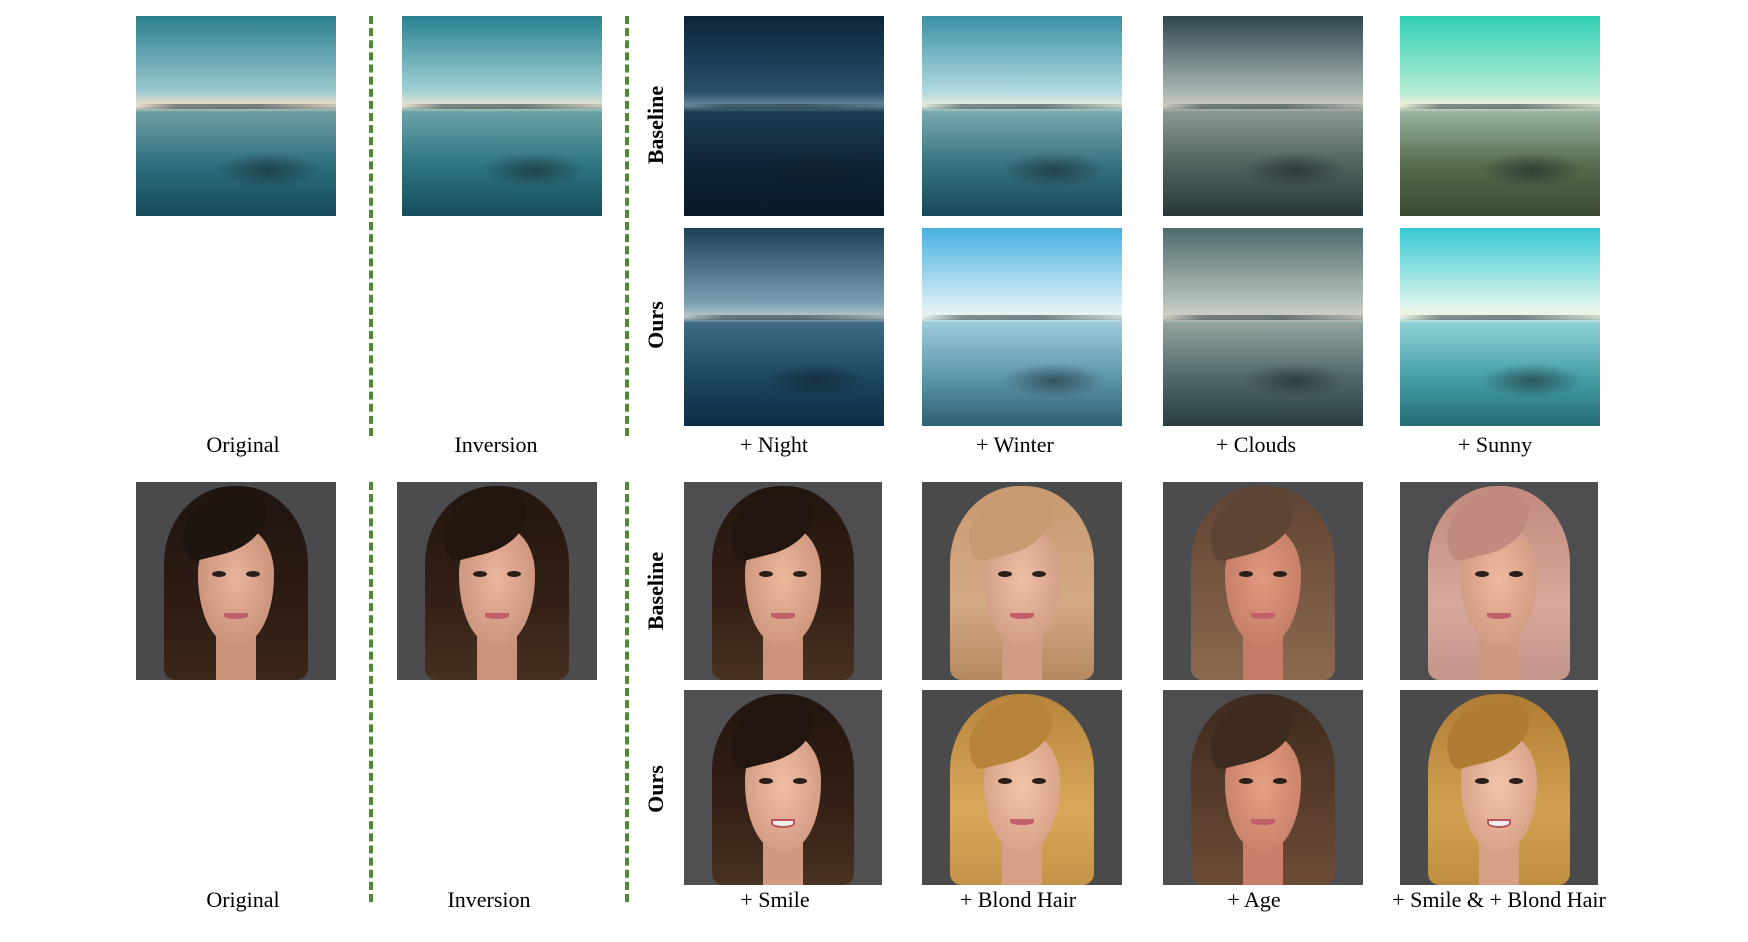 The height and width of the screenshot is (942, 1748). I want to click on face-ours-smile-blond-image, so click(1499, 787).